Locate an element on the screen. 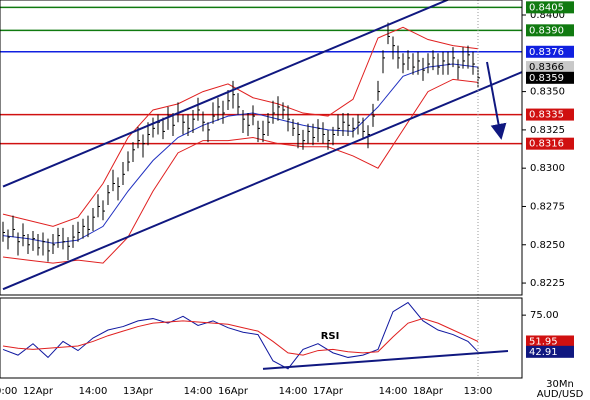 The height and width of the screenshot is (400, 590). level-label: 0.8390 is located at coordinates (546, 30).